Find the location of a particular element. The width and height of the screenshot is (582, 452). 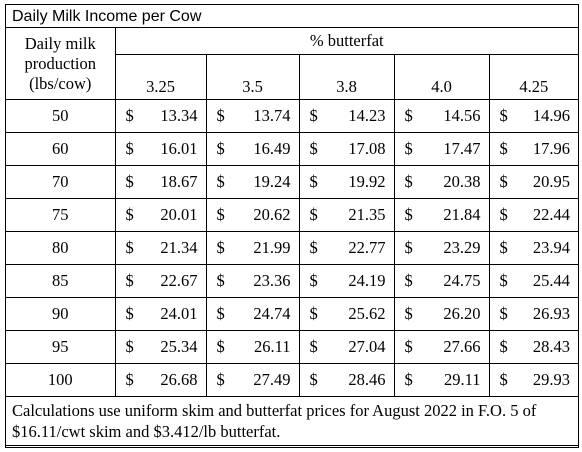

table-row: 50 $13.34 $13.74 $14.23 $14.56 $14.96 is located at coordinates (292, 116).